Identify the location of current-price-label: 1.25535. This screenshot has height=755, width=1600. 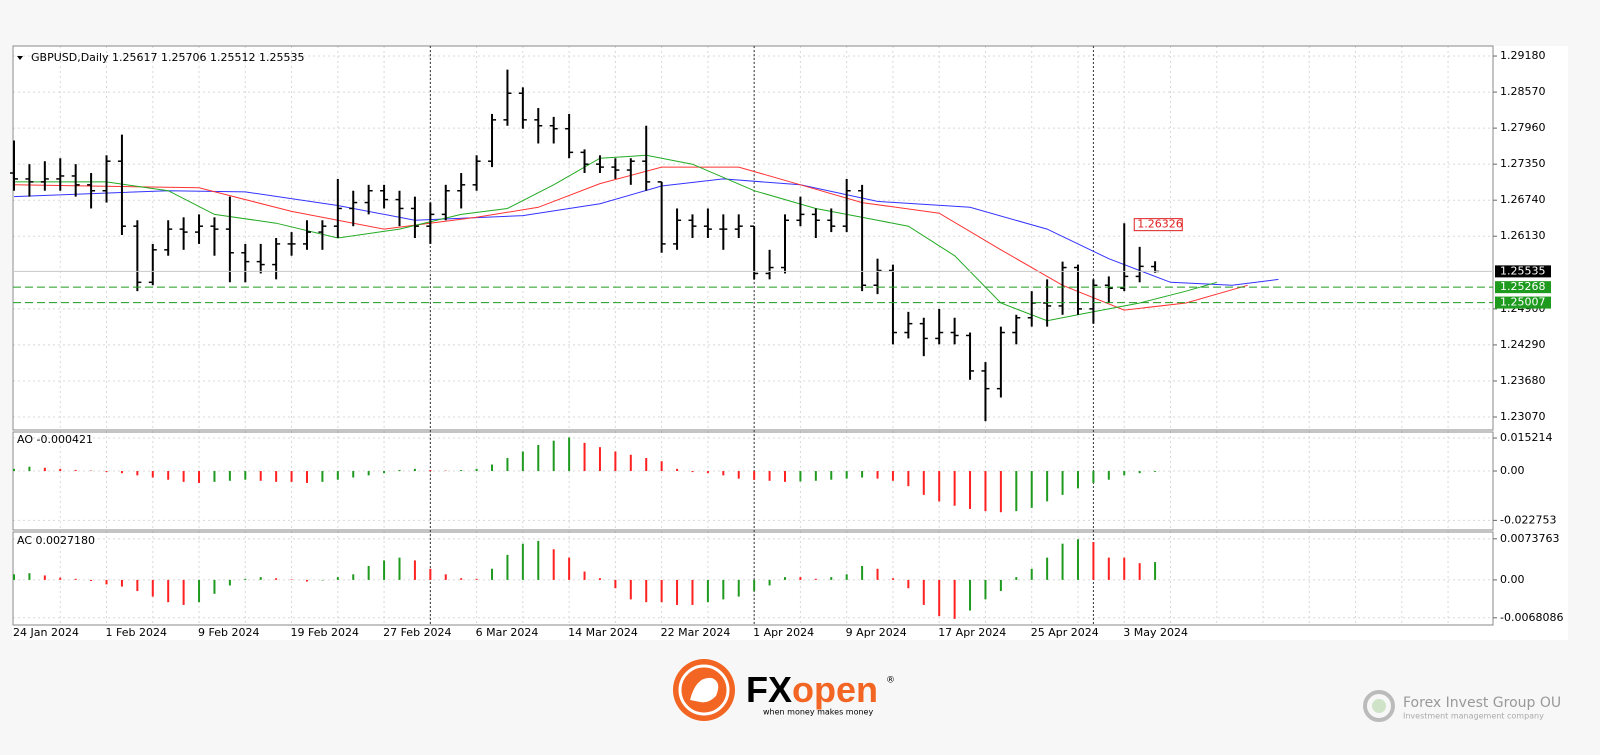
(1523, 270).